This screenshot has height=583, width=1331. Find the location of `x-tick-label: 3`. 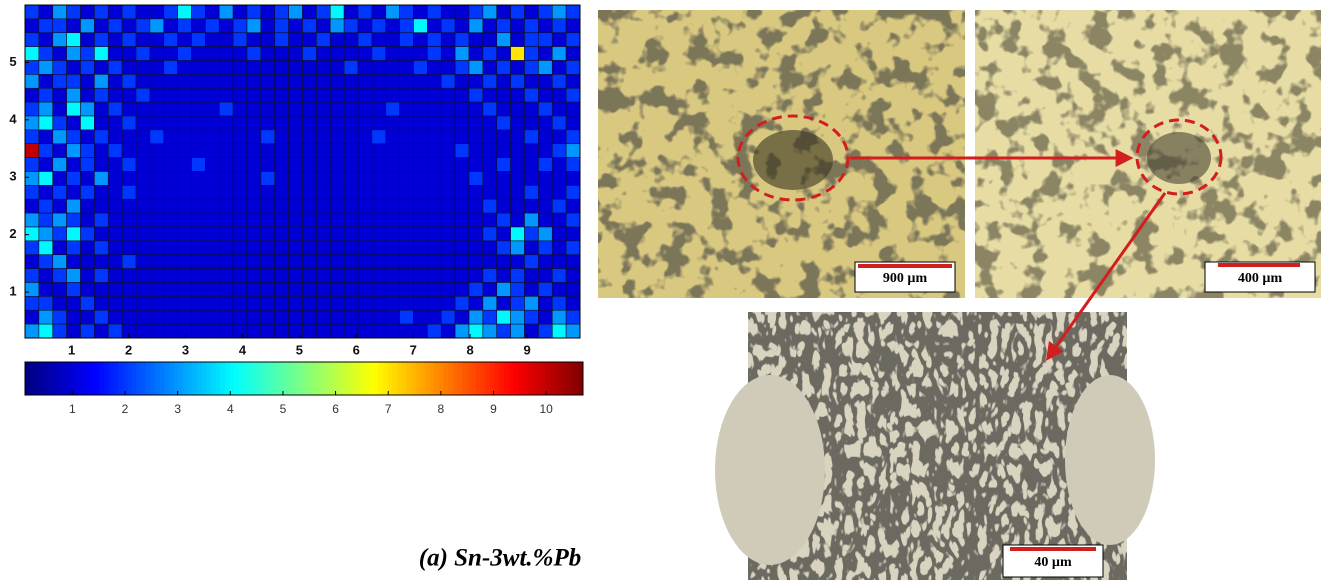

x-tick-label: 3 is located at coordinates (185, 349).